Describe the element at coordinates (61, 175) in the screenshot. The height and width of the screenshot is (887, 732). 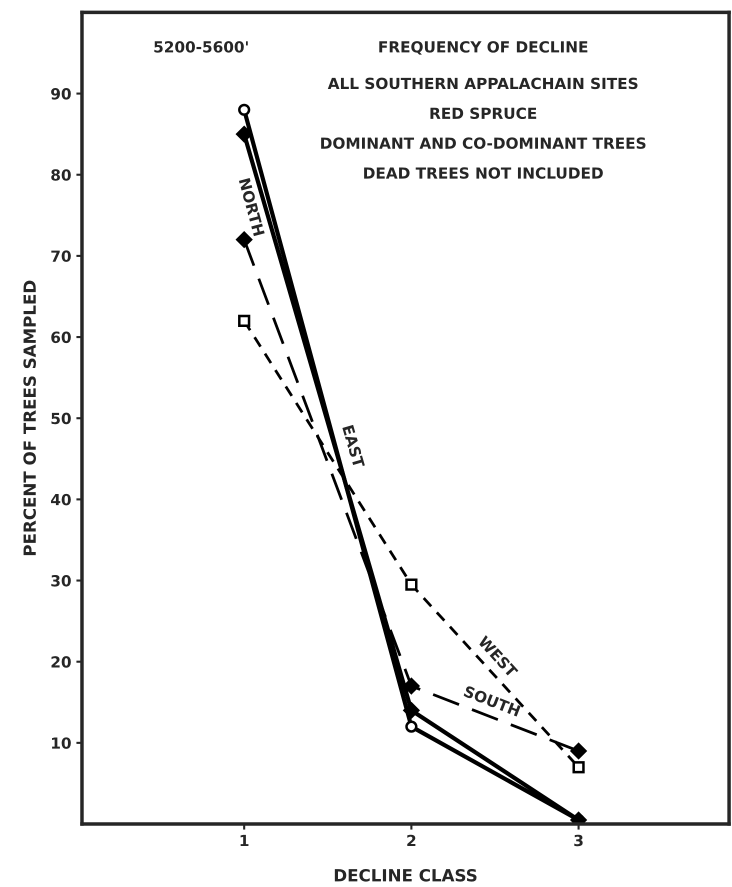
I see `y-tick-label: 80` at that location.